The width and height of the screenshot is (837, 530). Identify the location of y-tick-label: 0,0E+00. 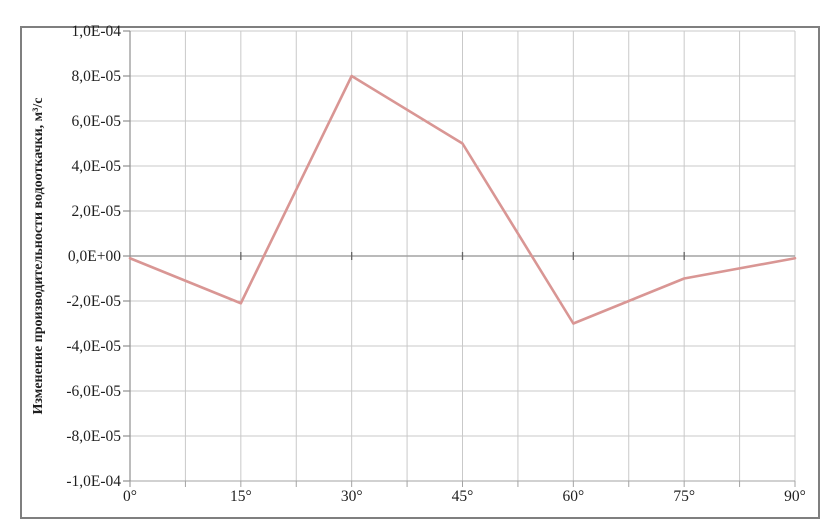
(94, 256).